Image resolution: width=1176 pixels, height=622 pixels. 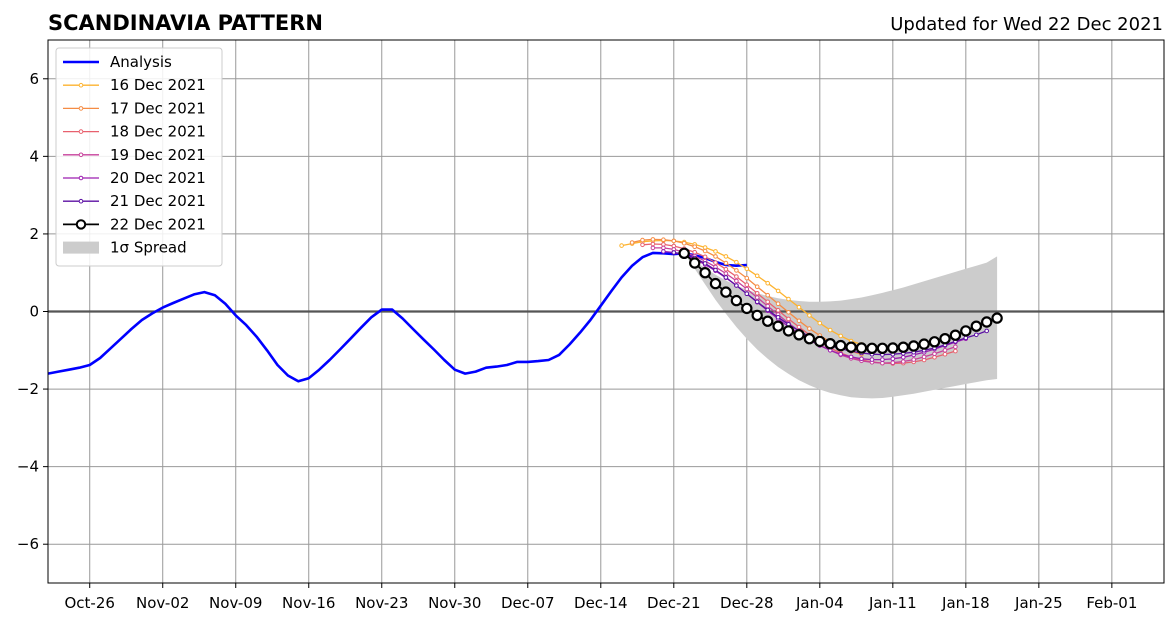 What do you see at coordinates (34, 79) in the screenshot?
I see `y-tick-label: 6` at bounding box center [34, 79].